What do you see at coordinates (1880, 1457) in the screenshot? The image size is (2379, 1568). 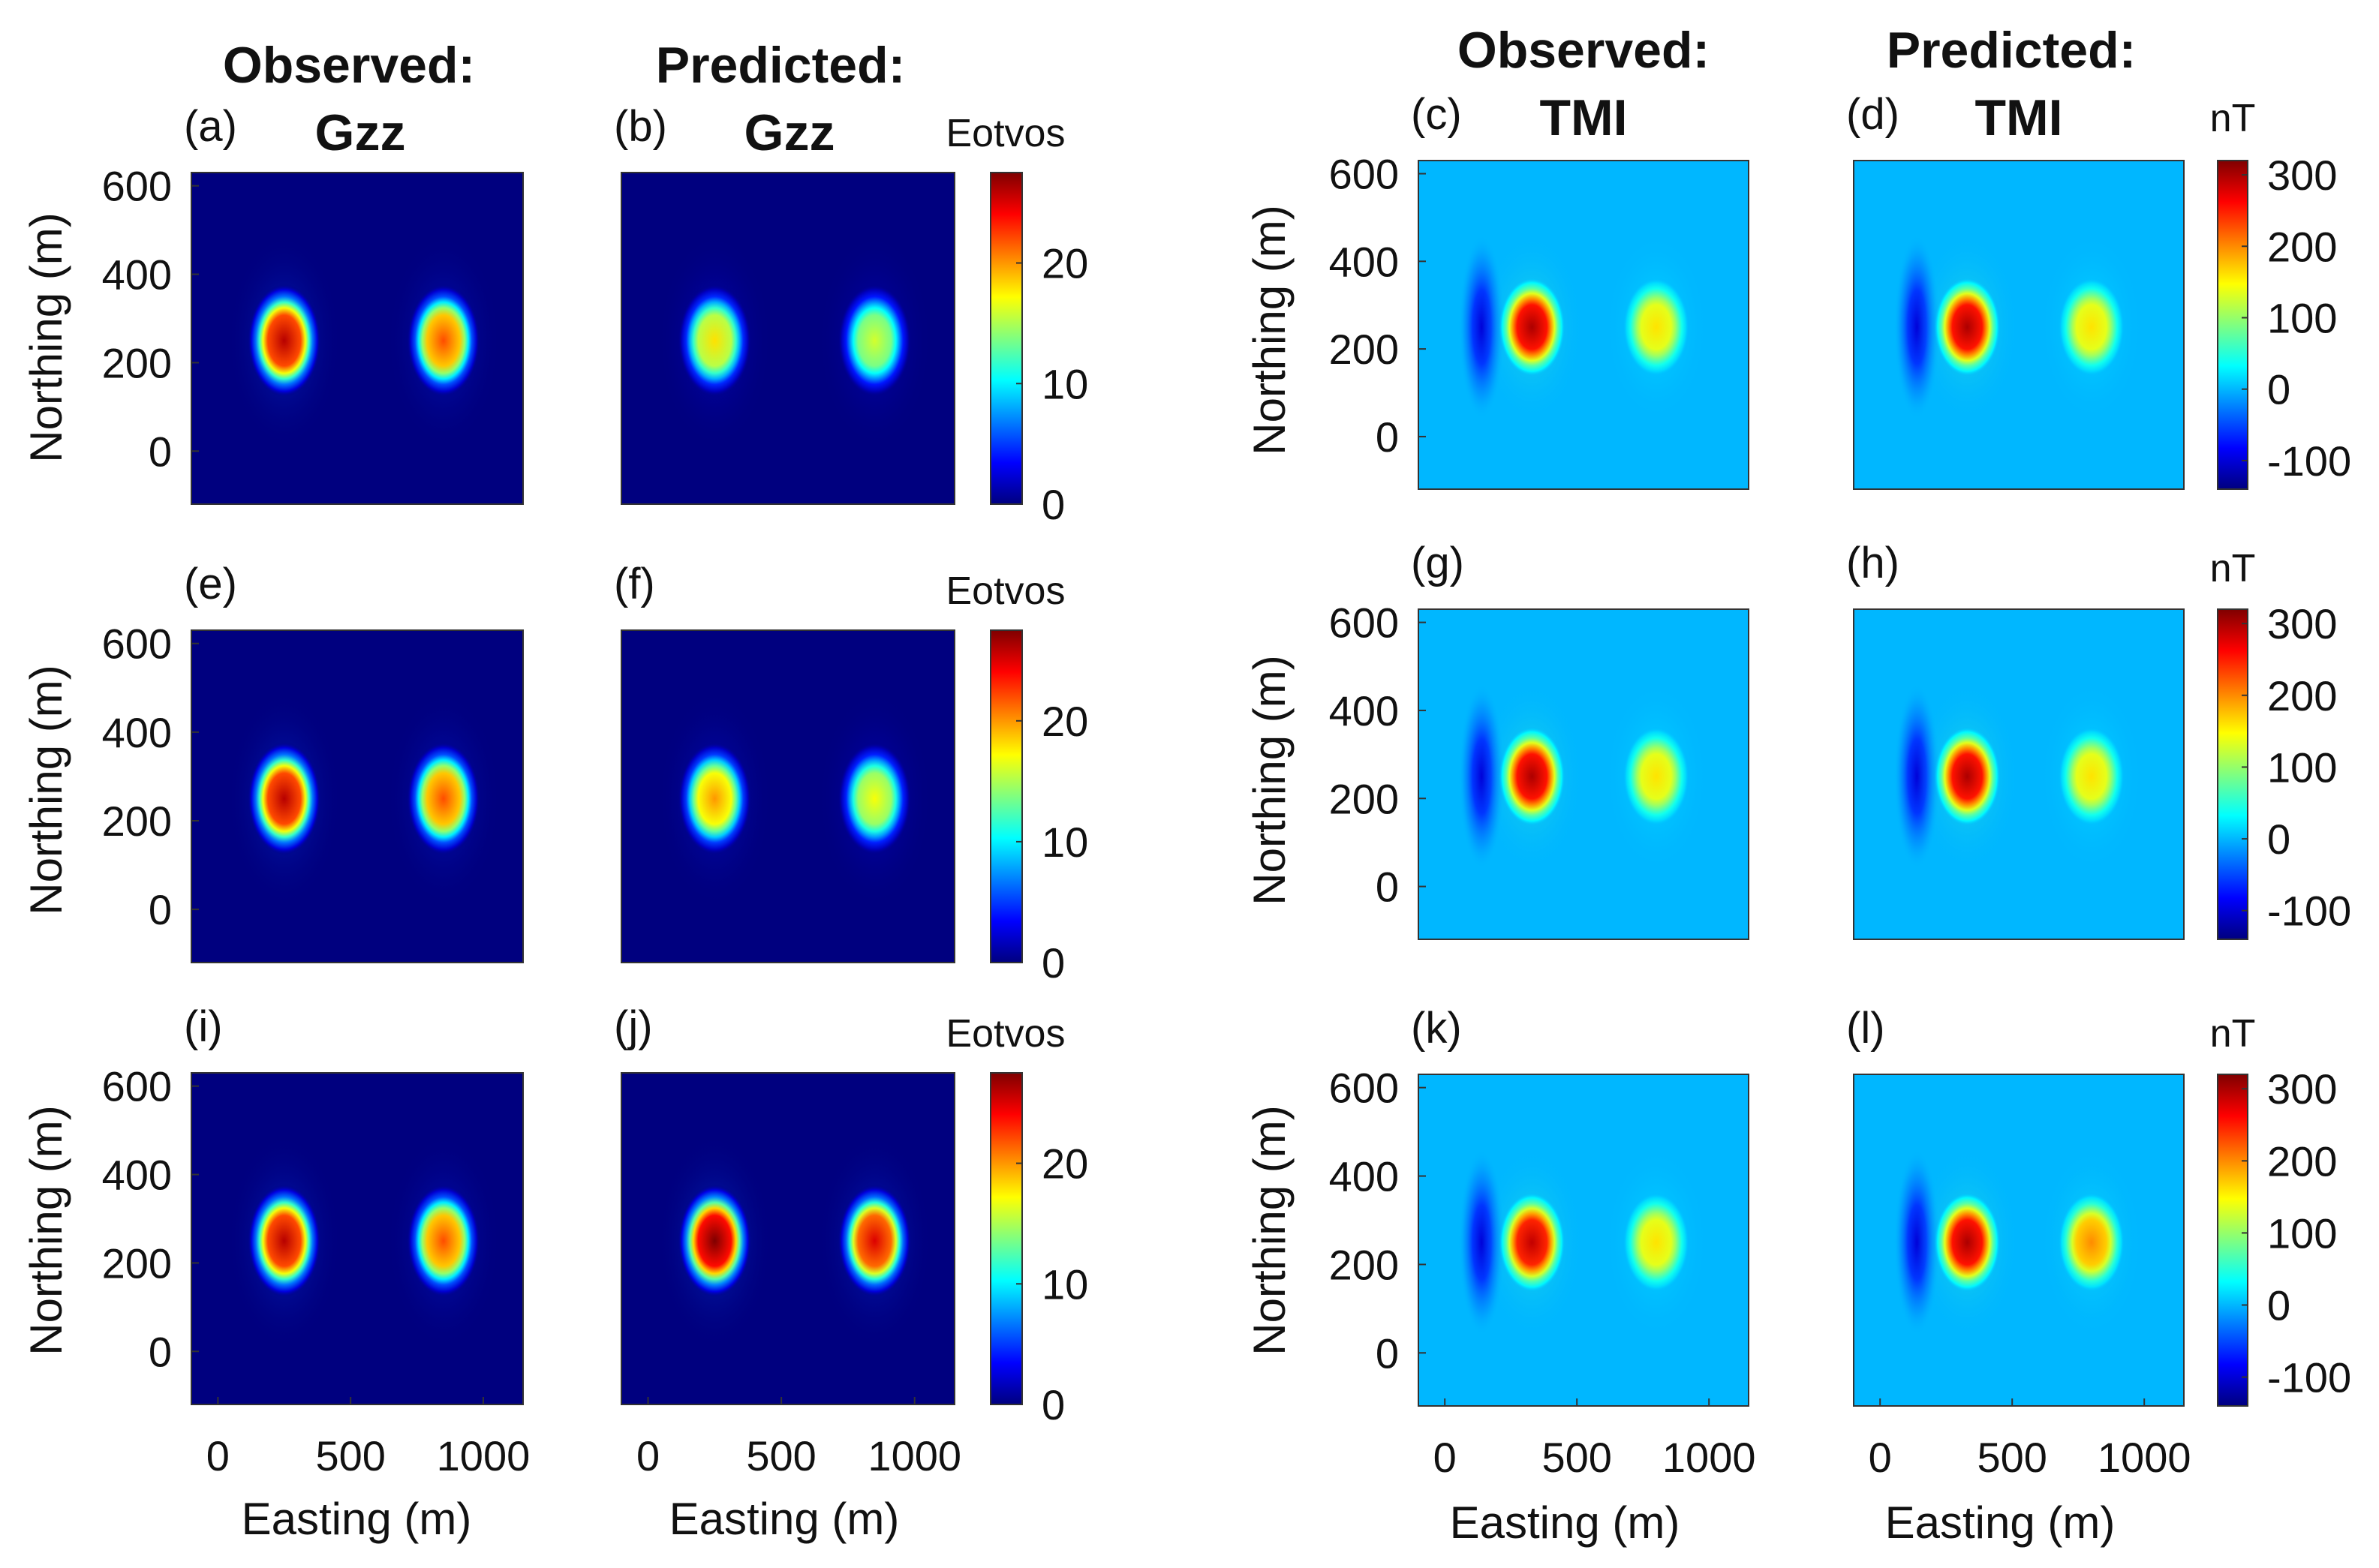 I see `x-tick-l-0: 0` at bounding box center [1880, 1457].